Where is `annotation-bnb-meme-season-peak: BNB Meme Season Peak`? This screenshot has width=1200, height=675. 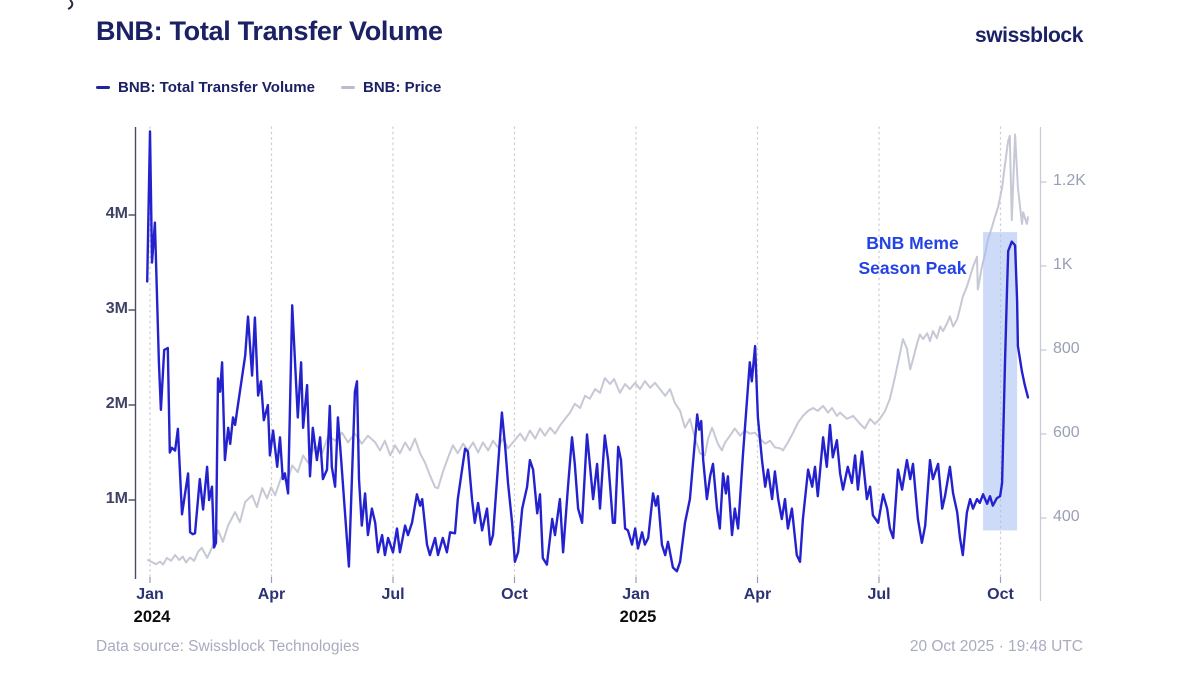 annotation-bnb-meme-season-peak: BNB Meme Season Peak is located at coordinates (912, 256).